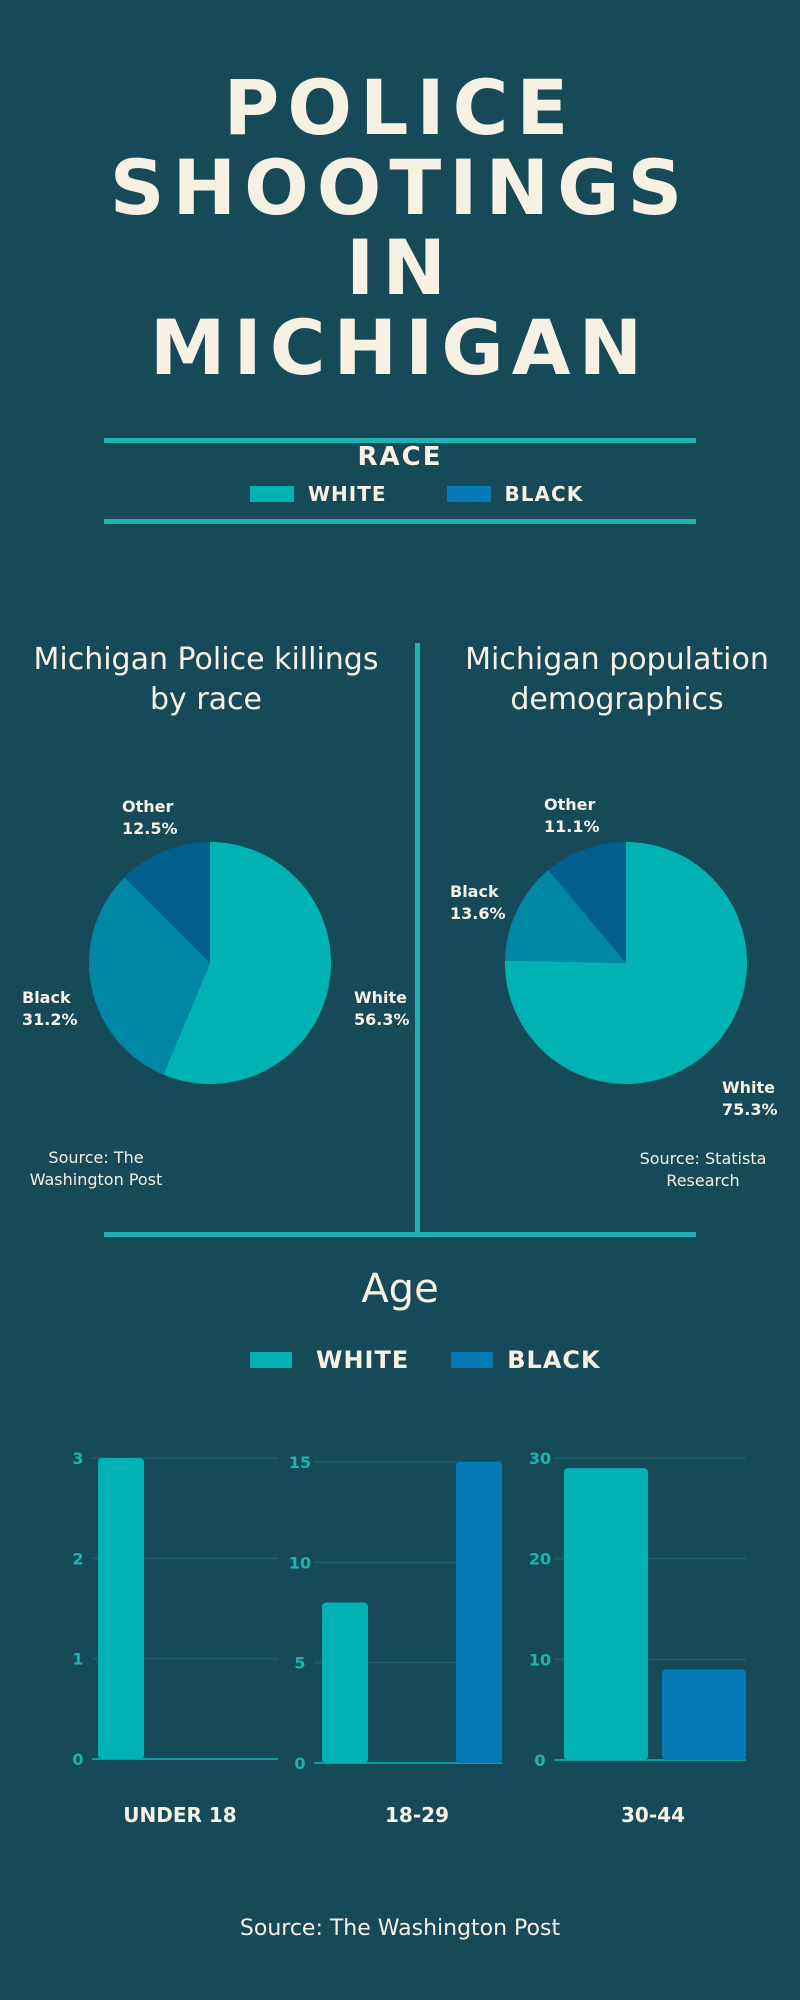 The height and width of the screenshot is (2000, 800). I want to click on legend-swatch-black, so click(468, 494).